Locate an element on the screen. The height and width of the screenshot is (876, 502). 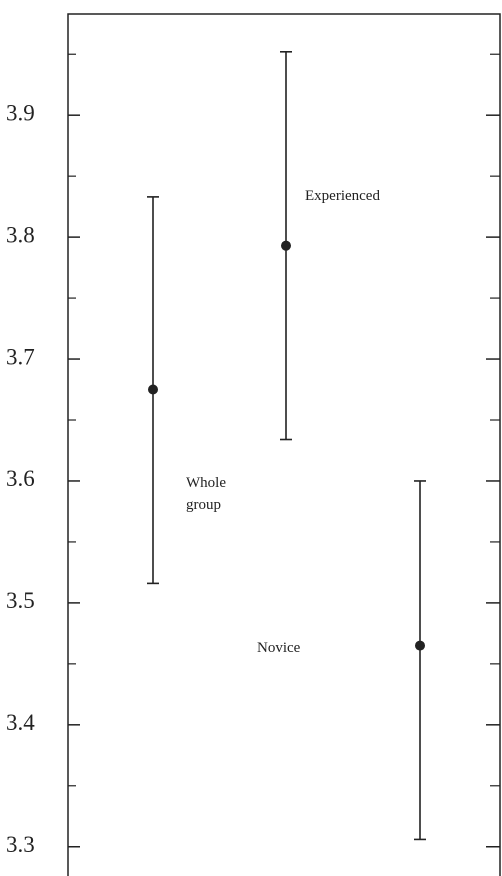
y-tick-label: 3.9 is located at coordinates (20, 112).